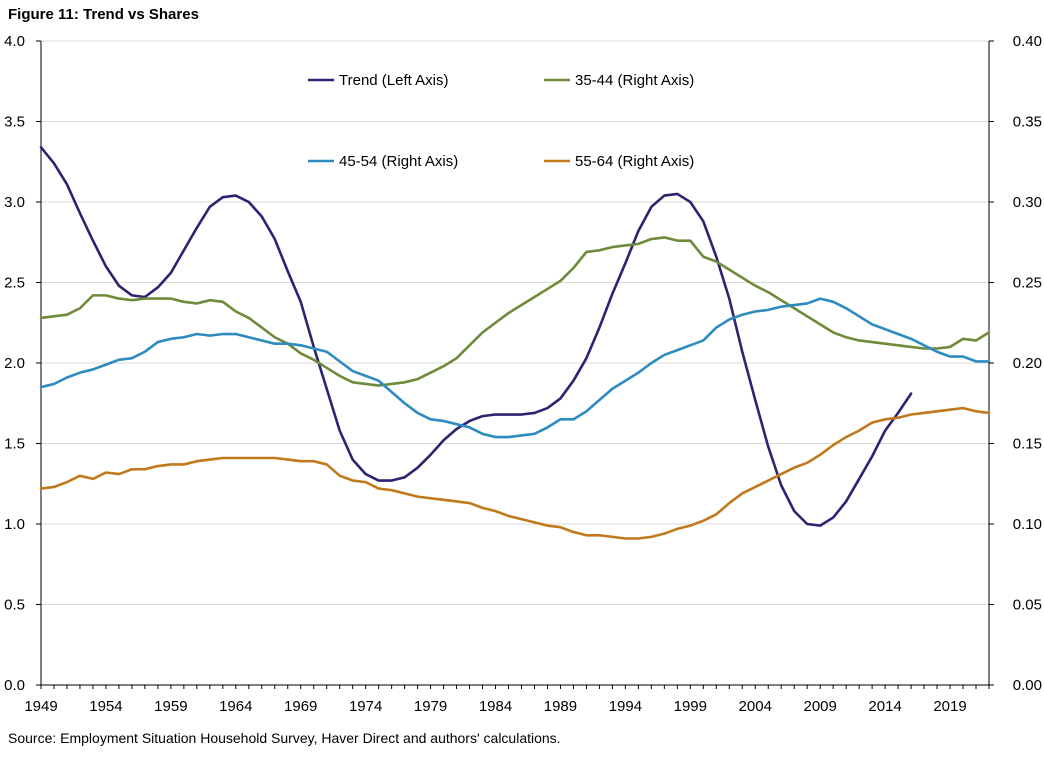 The width and height of the screenshot is (1044, 759). Describe the element at coordinates (690, 706) in the screenshot. I see `x-tick-label: 1999` at that location.